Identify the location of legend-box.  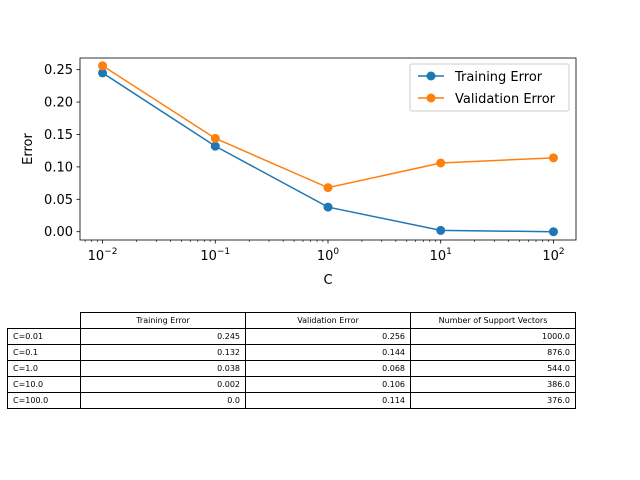
(489, 87).